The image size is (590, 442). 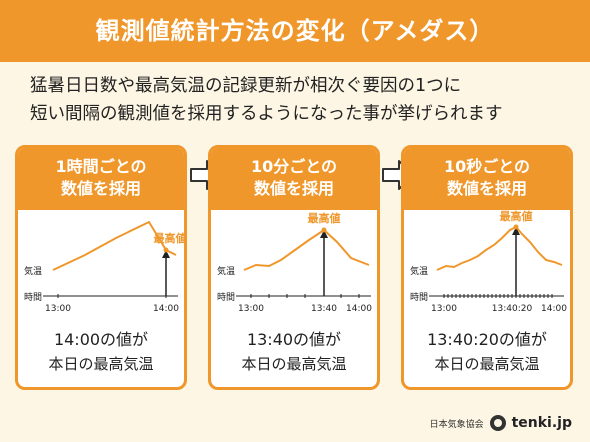 What do you see at coordinates (487, 352) in the screenshot?
I see `card-caption: 13:40:20の値が 本日の最高気温` at bounding box center [487, 352].